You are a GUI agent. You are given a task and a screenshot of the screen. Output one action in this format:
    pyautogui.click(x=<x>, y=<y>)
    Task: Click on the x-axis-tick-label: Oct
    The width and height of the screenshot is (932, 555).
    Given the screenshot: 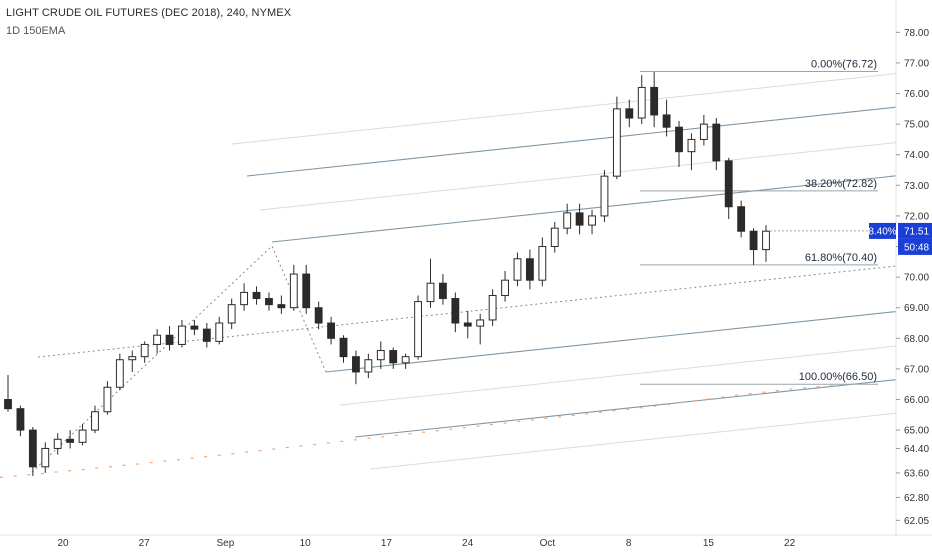 What is the action you would take?
    pyautogui.click(x=548, y=543)
    